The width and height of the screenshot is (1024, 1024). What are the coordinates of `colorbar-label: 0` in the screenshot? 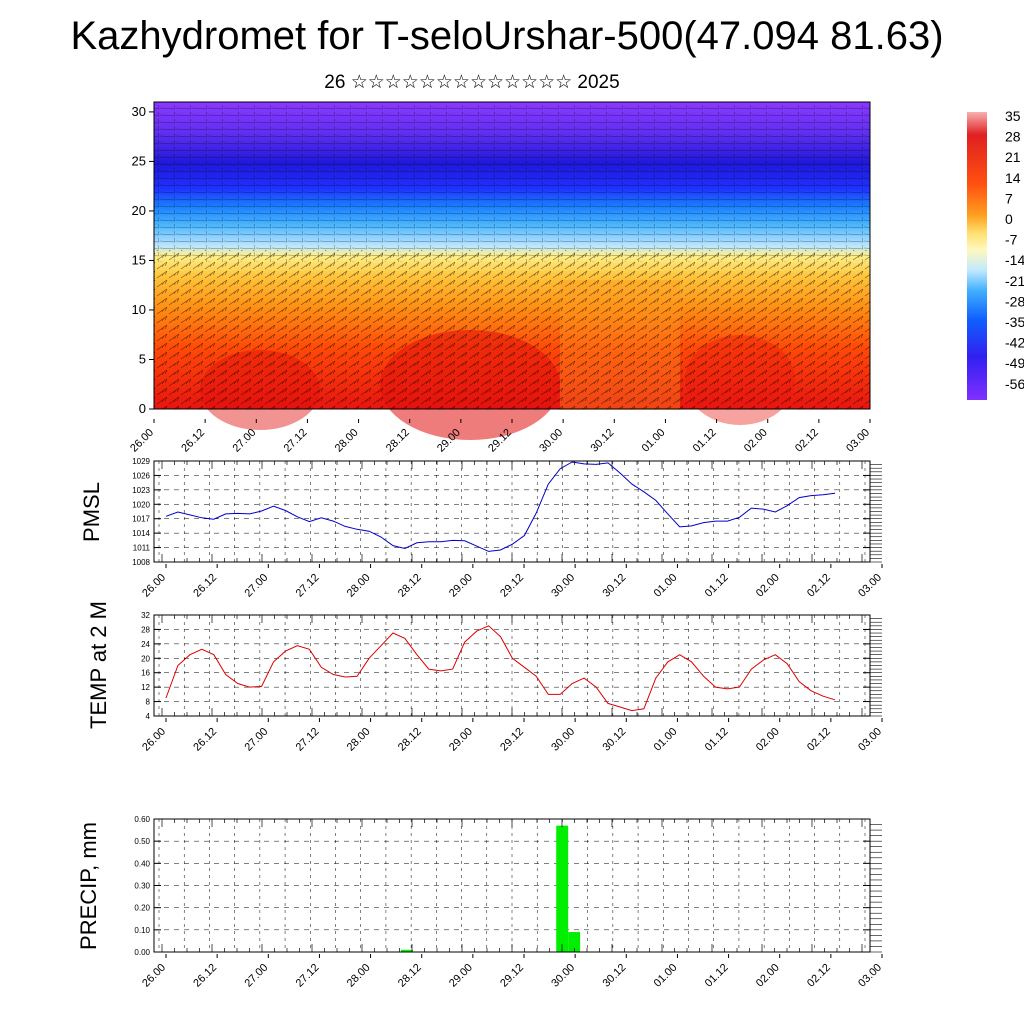 It's located at (1009, 219).